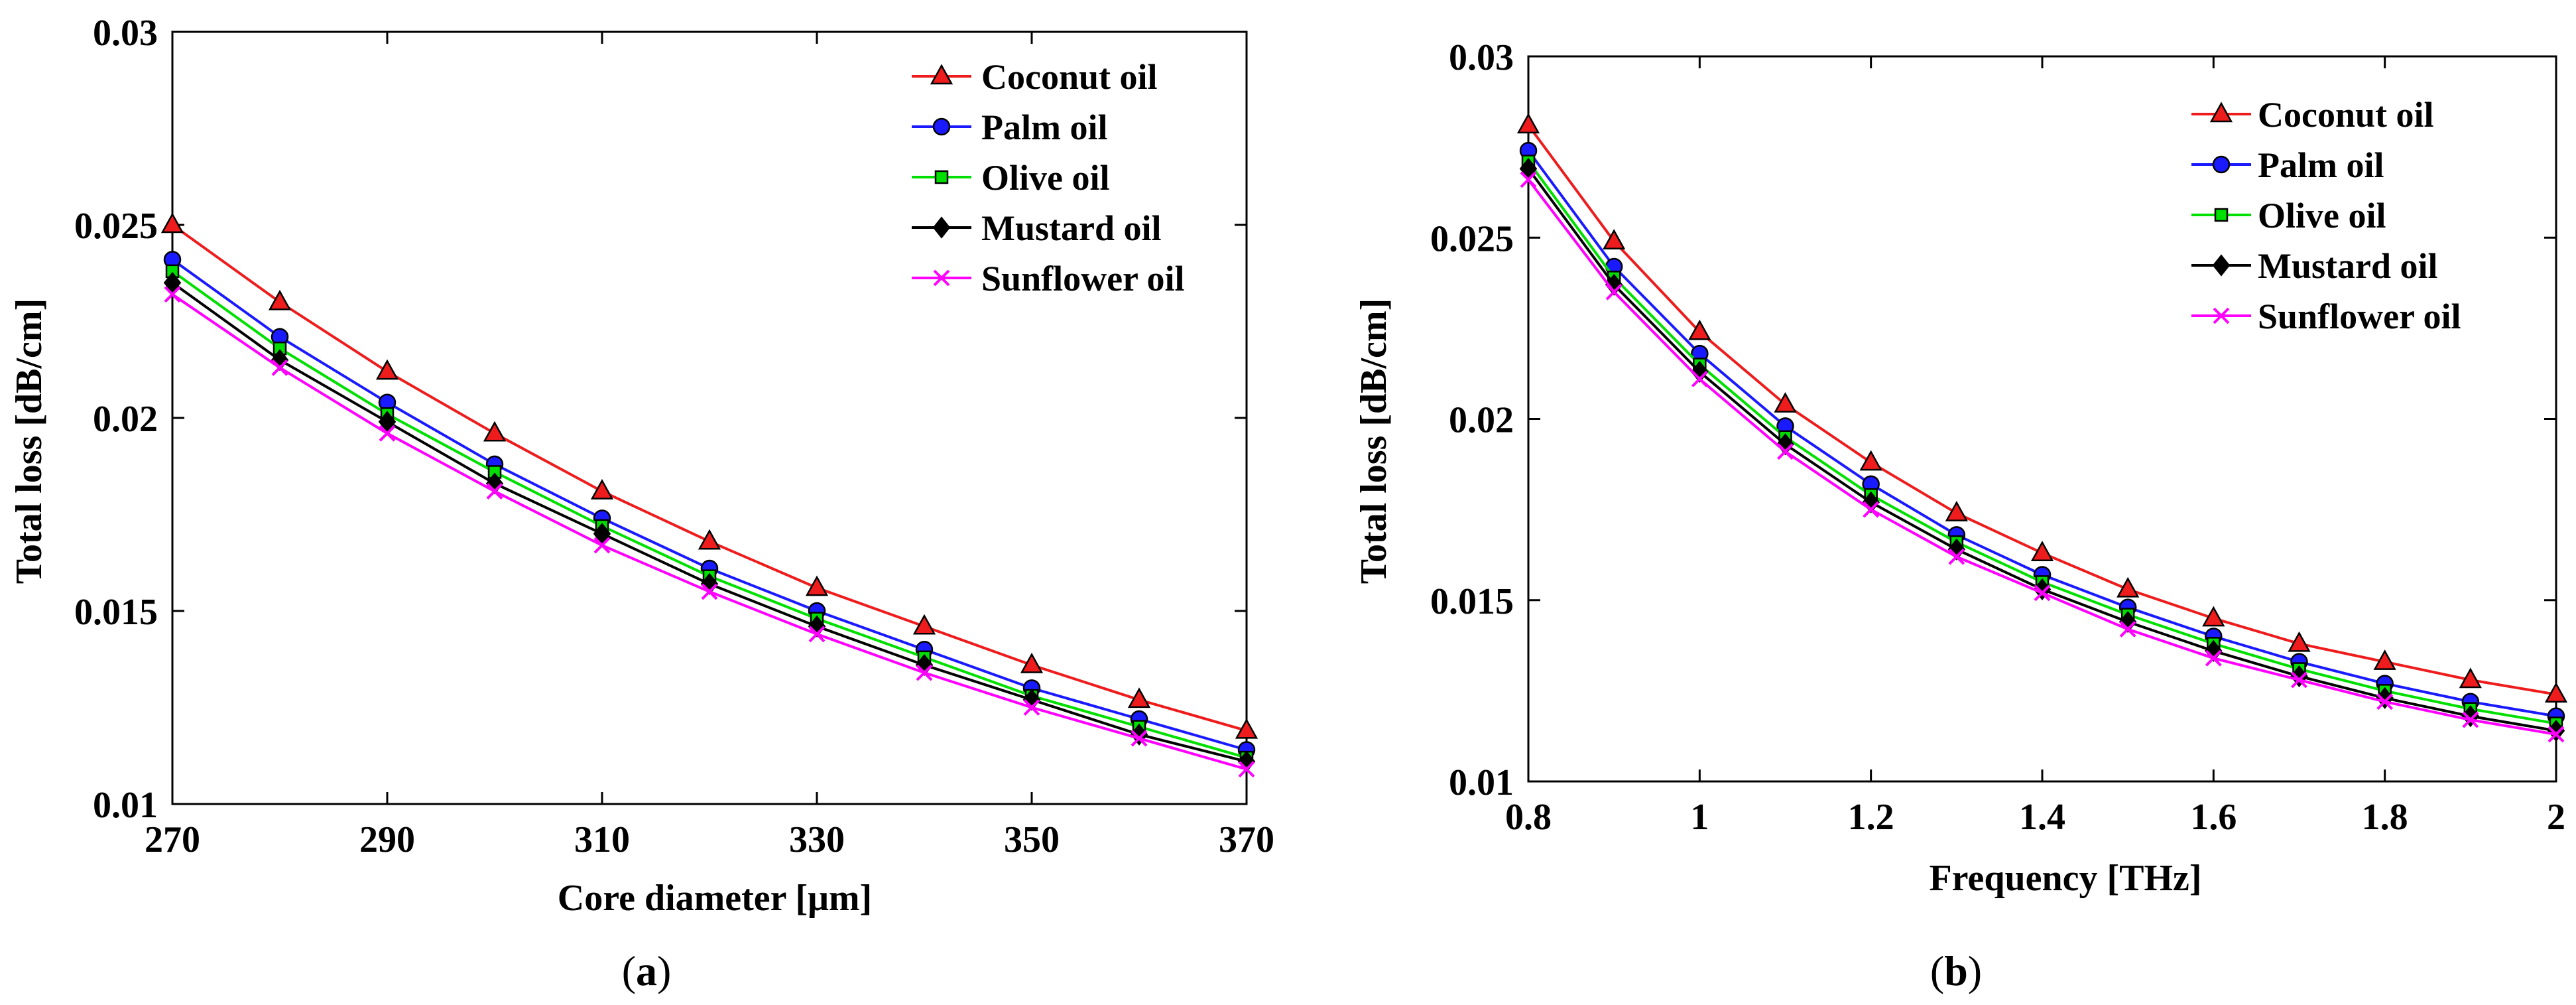 The height and width of the screenshot is (1005, 2576). I want to click on x-axis-label: Core diameter [μm], so click(715, 899).